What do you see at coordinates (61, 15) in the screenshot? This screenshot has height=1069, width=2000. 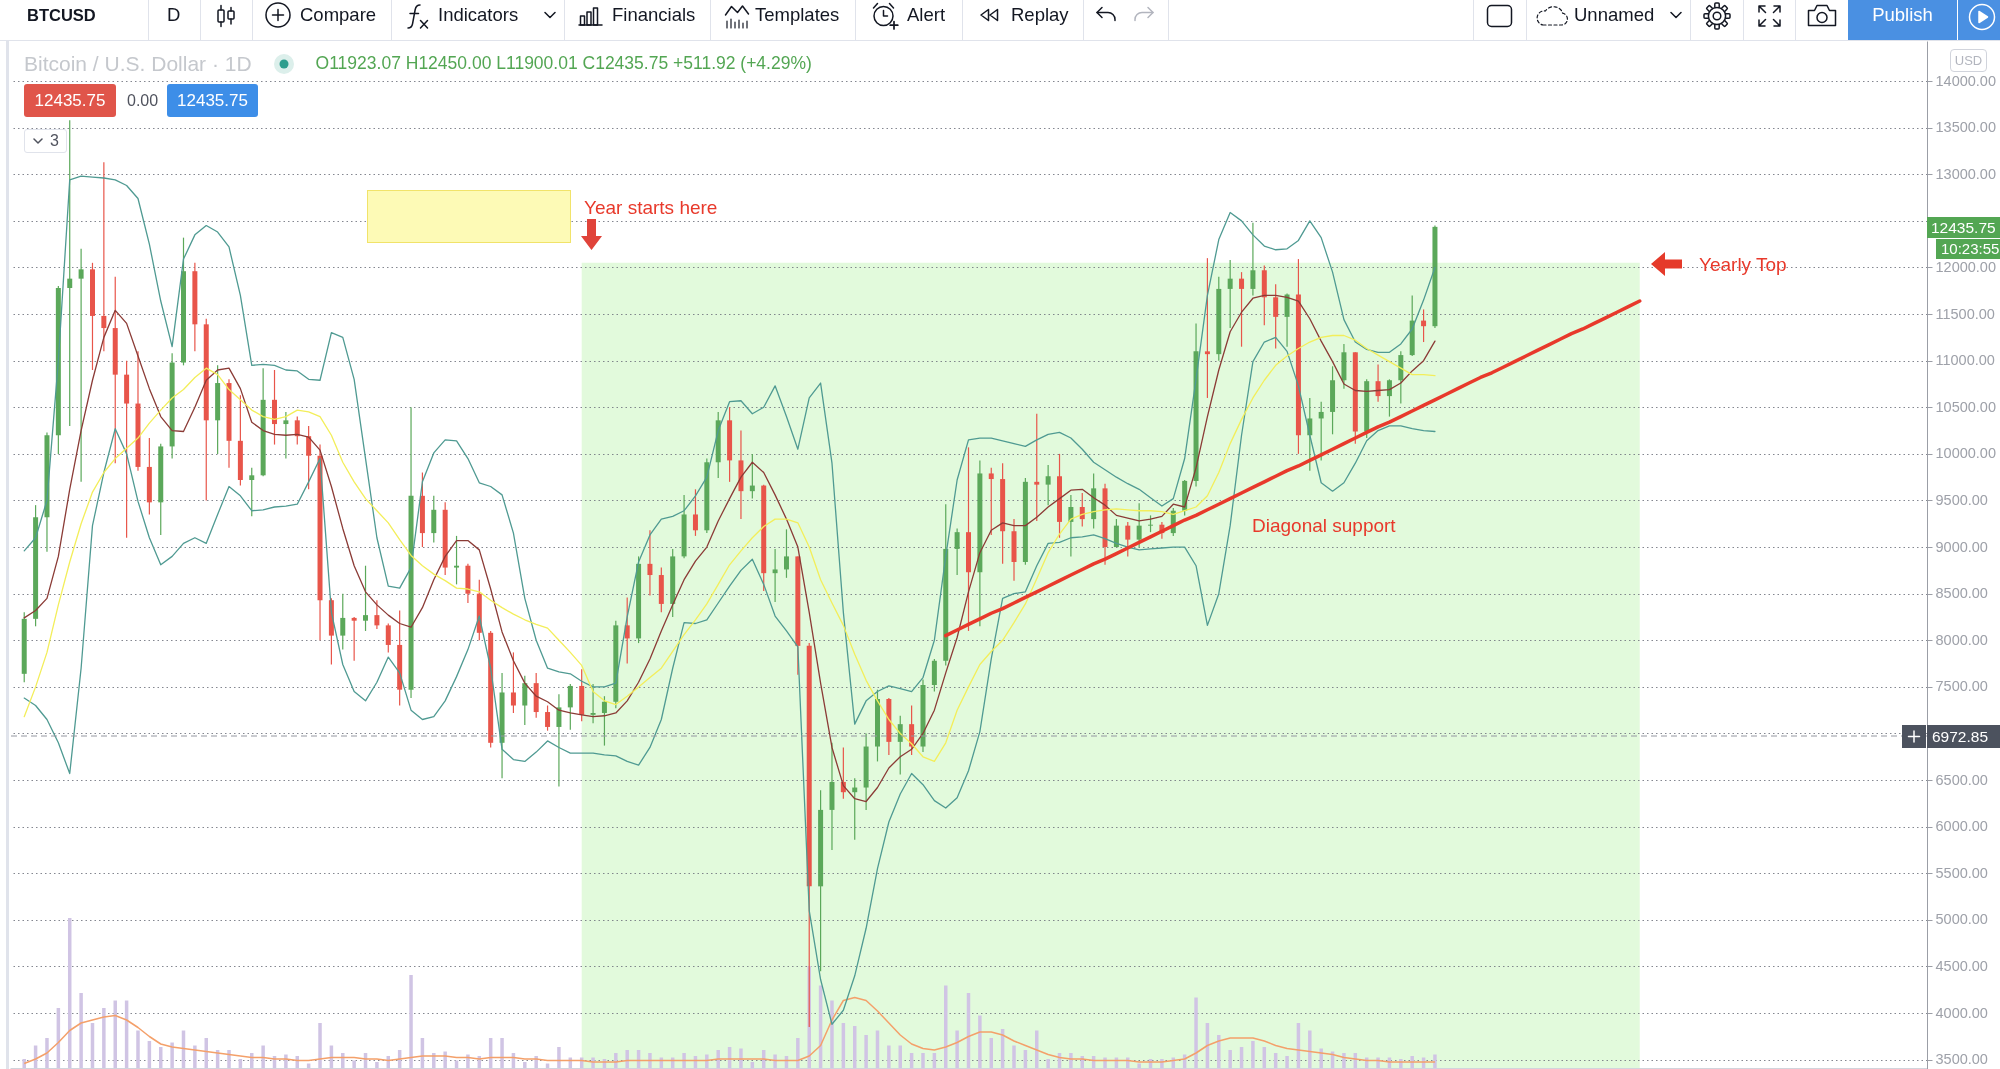 I see `text: BTCUSD` at bounding box center [61, 15].